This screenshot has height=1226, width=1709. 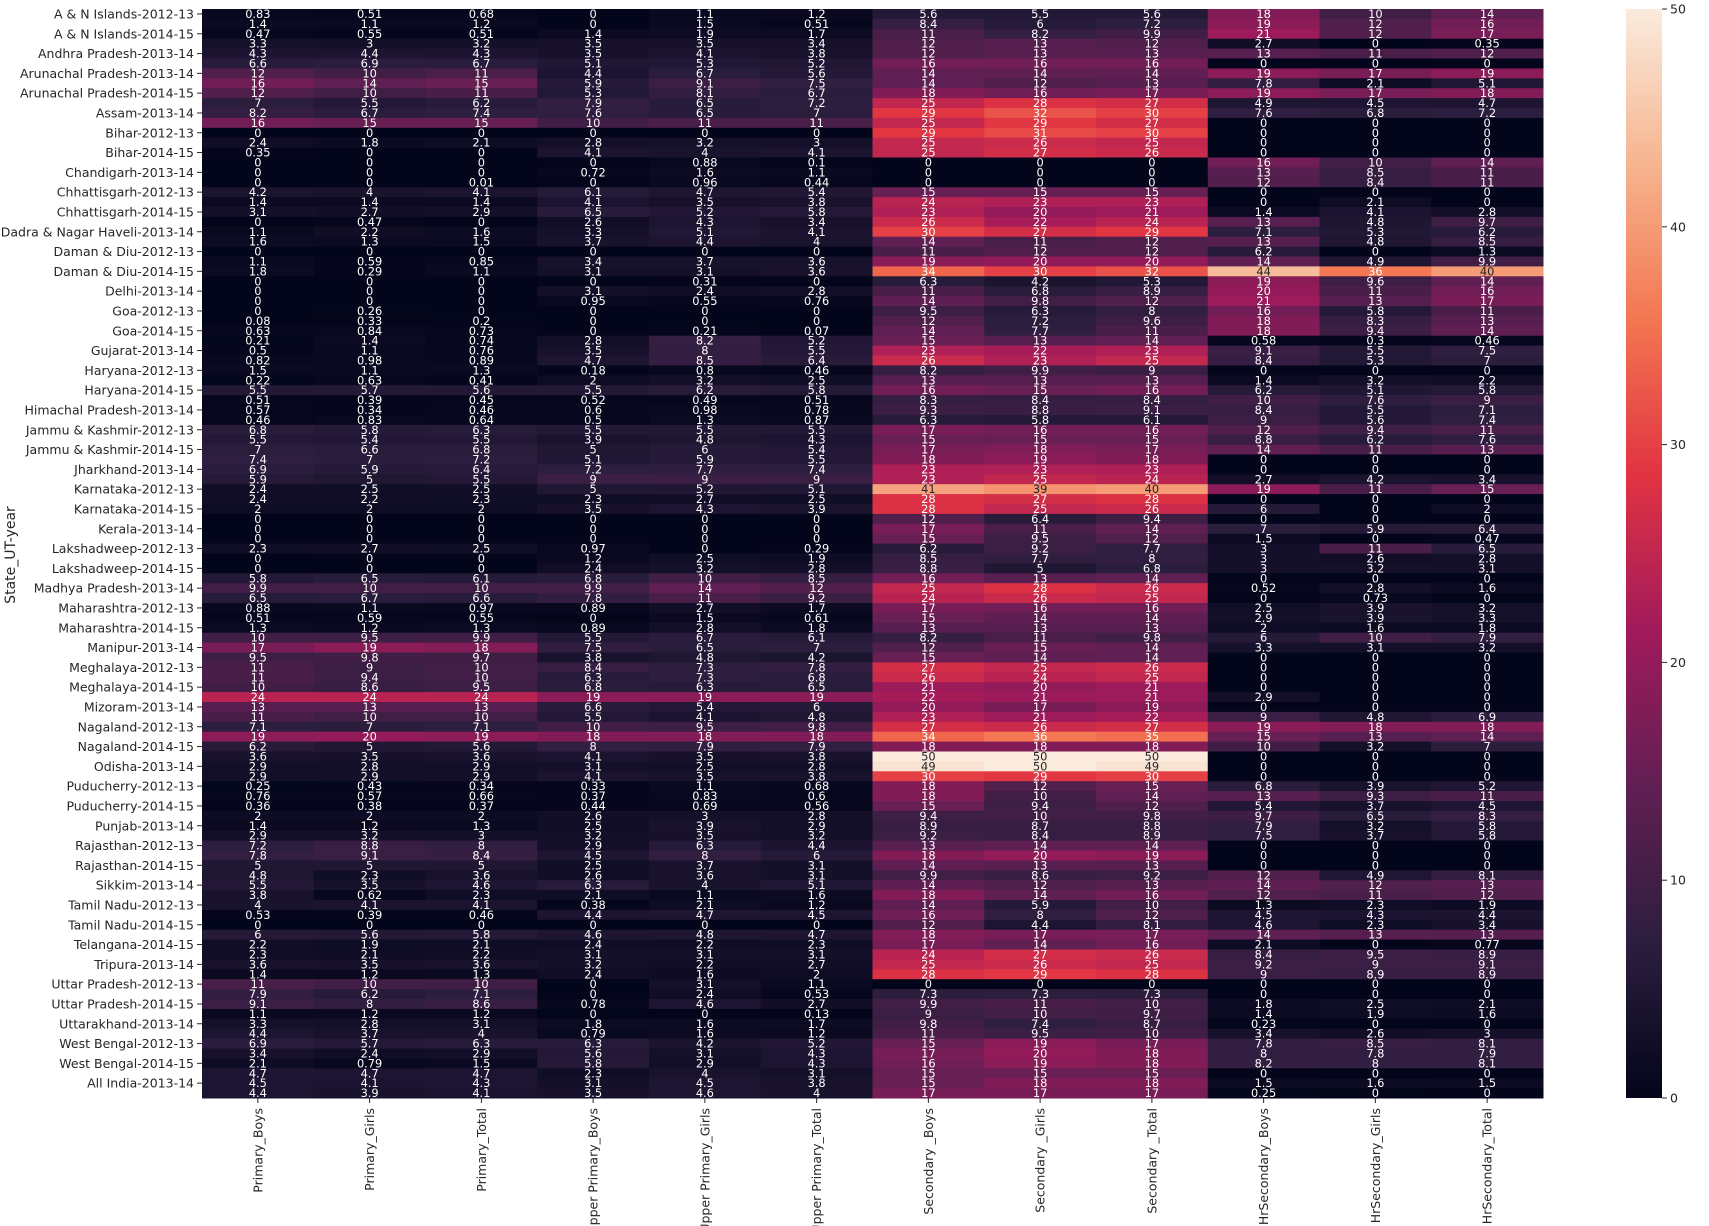 What do you see at coordinates (257, 509) in the screenshot?
I see `cell-value-label: 2` at bounding box center [257, 509].